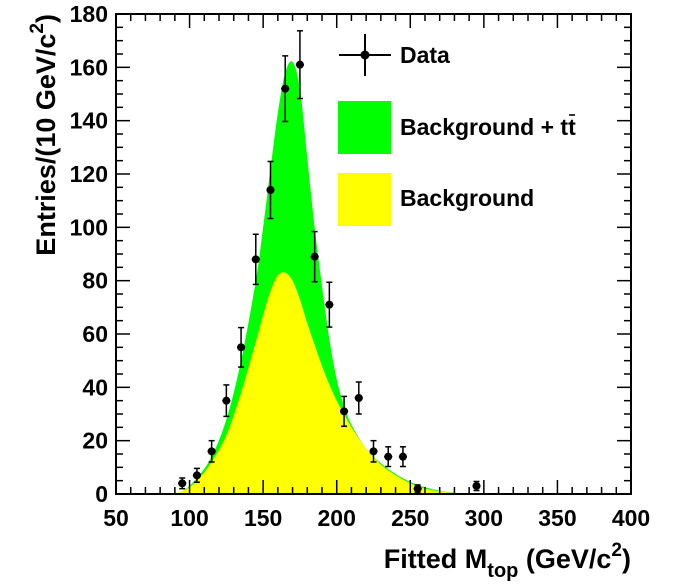 Image resolution: width=678 pixels, height=584 pixels. Describe the element at coordinates (502, 571) in the screenshot. I see `x-axis-title-subscript: top` at that location.